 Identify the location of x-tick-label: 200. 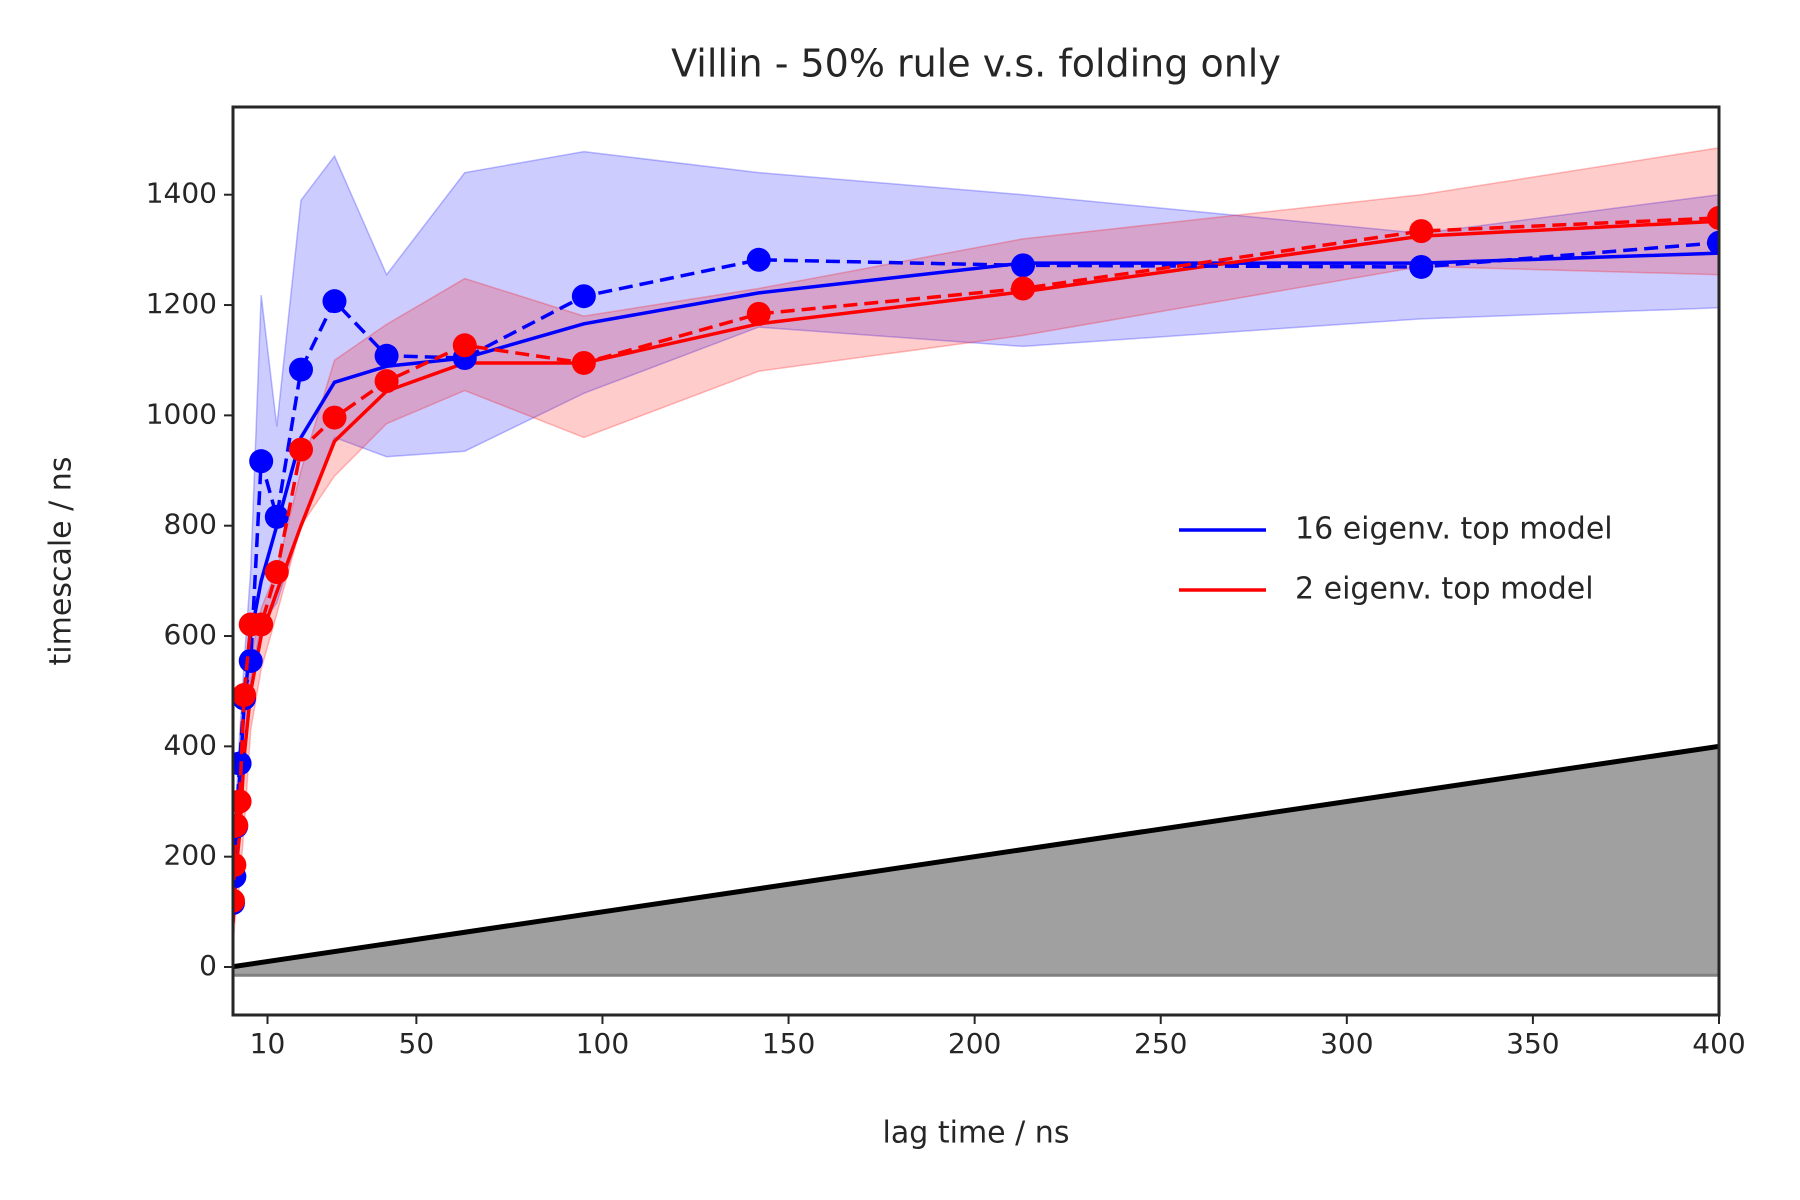
(974, 1043).